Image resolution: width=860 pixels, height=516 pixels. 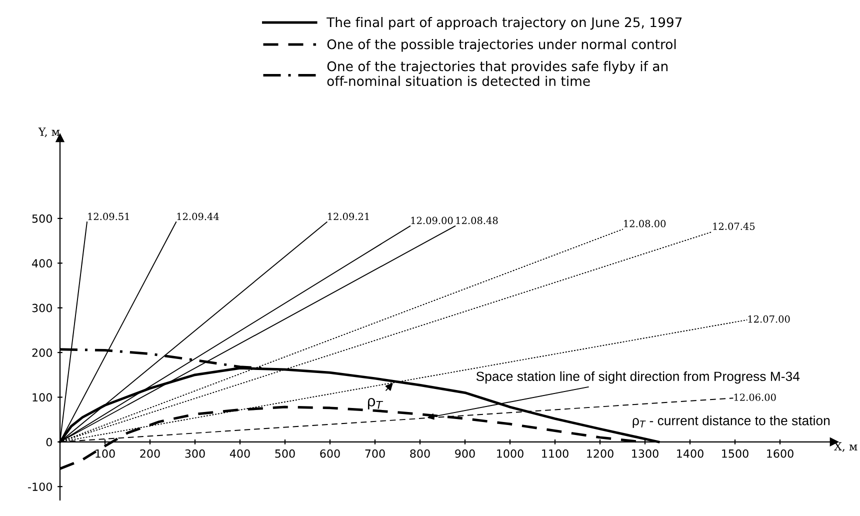 I want to click on annotation: 12.09.00, so click(x=432, y=220).